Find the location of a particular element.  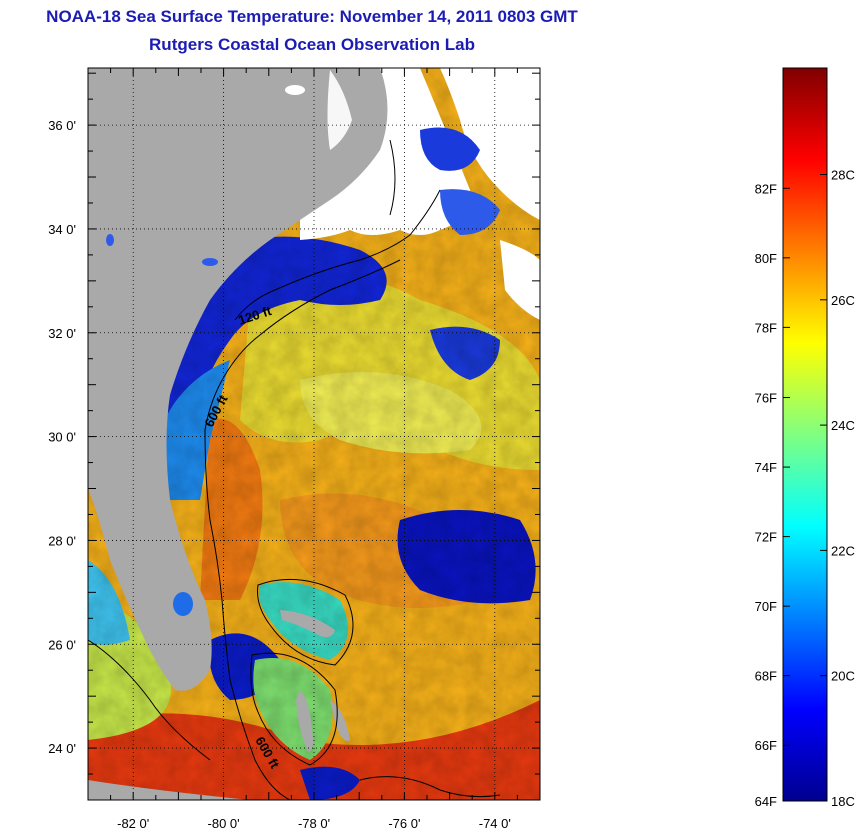

lon-tick-label: -76 0' is located at coordinates (404, 823).